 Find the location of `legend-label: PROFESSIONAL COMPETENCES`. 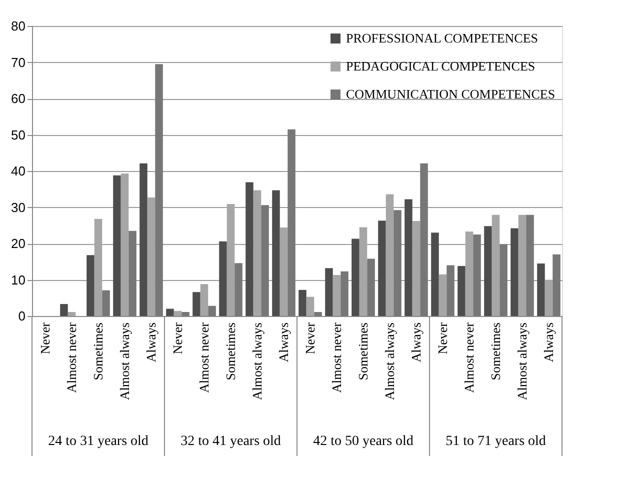

legend-label: PROFESSIONAL COMPETENCES is located at coordinates (442, 38).